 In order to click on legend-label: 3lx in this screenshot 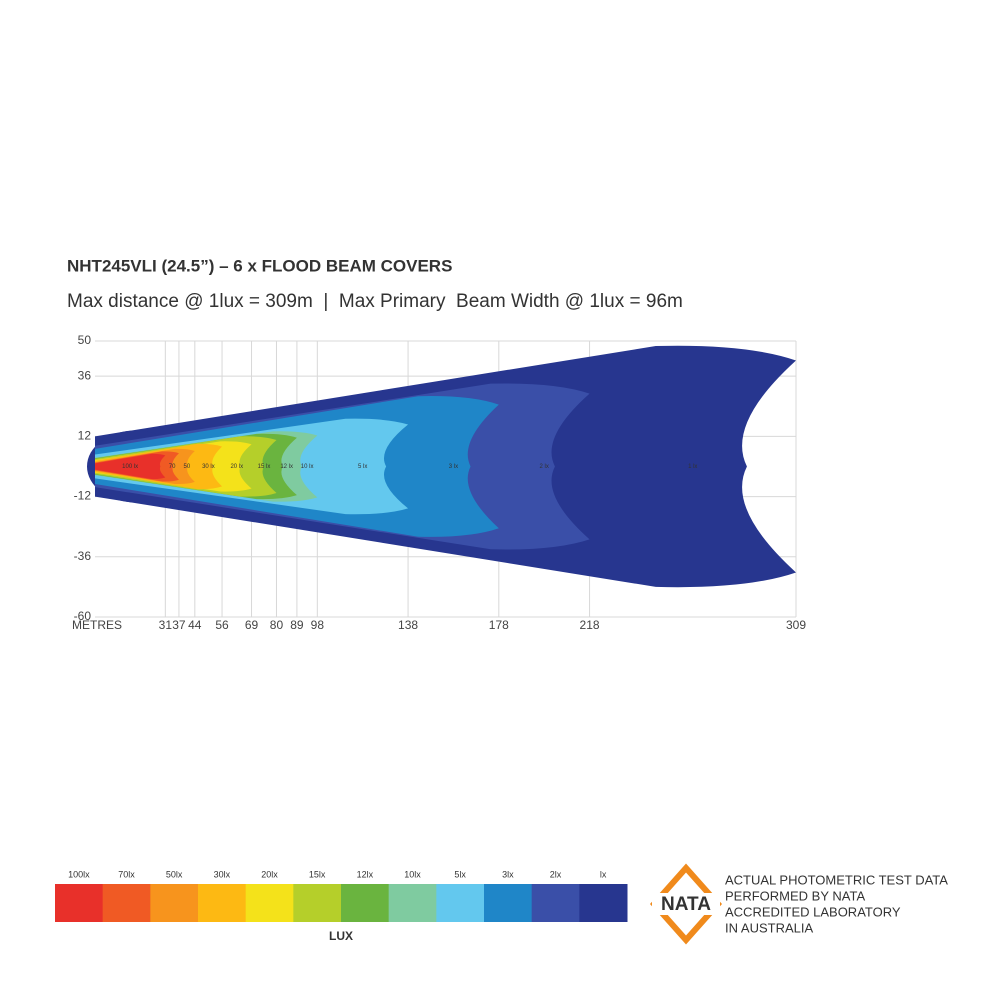, I will do `click(508, 874)`.